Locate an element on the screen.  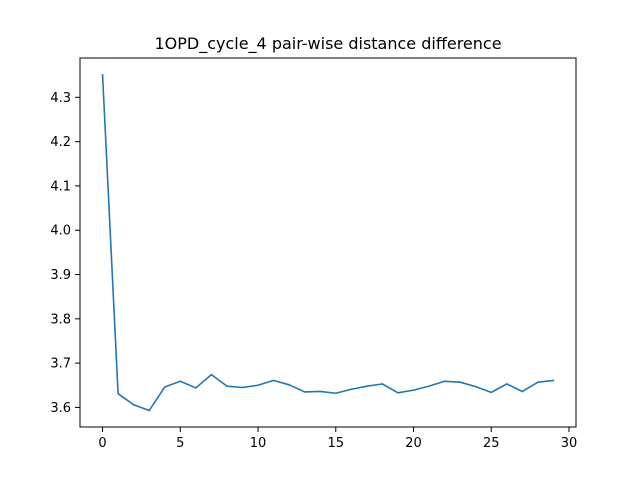
y-tick-label: 4.3 is located at coordinates (60, 98).